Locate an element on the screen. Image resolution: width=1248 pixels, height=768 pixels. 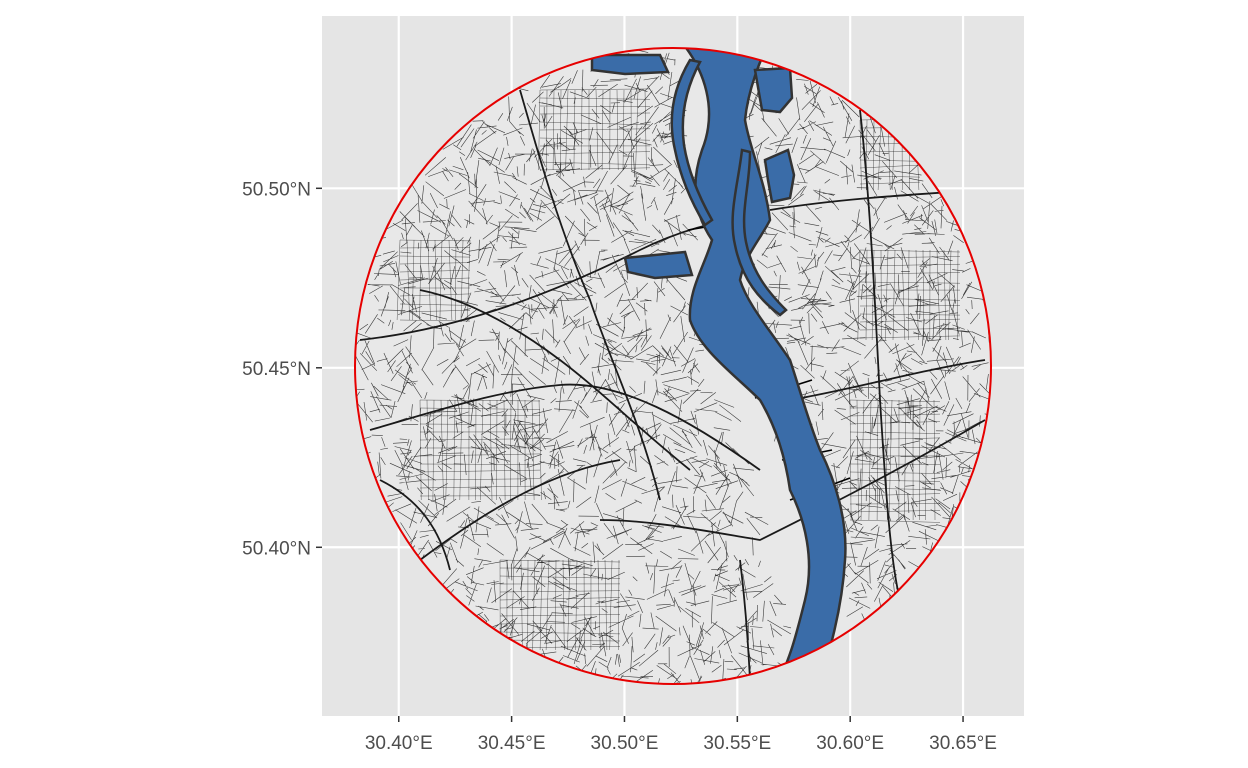
x-tick-label: 30.55°E is located at coordinates (737, 743).